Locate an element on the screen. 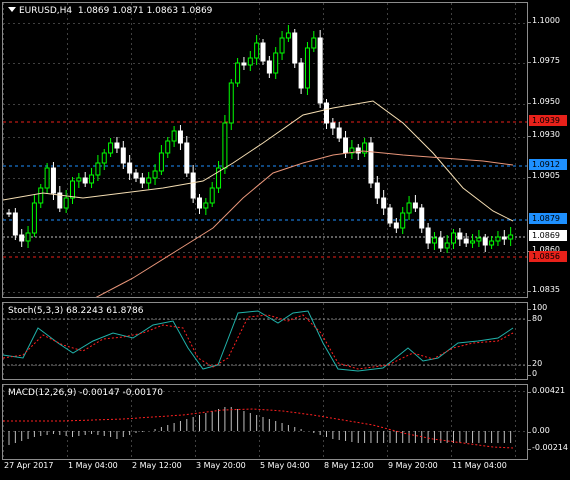 The image size is (570, 480). time-label: 8 May 12:00 is located at coordinates (349, 465).